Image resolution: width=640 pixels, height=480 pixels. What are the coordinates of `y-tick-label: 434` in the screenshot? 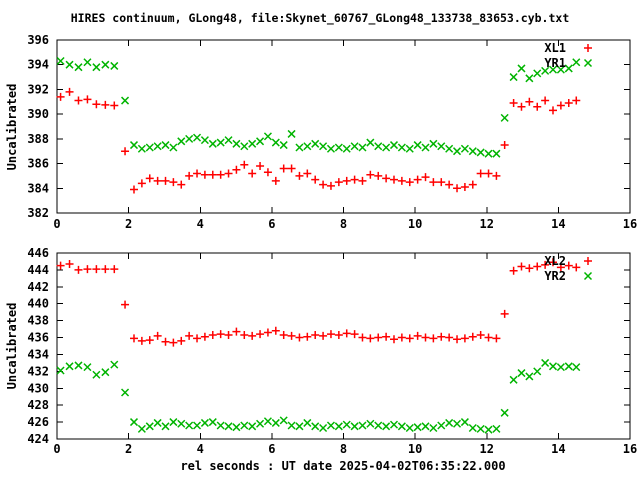 It's located at (38, 354).